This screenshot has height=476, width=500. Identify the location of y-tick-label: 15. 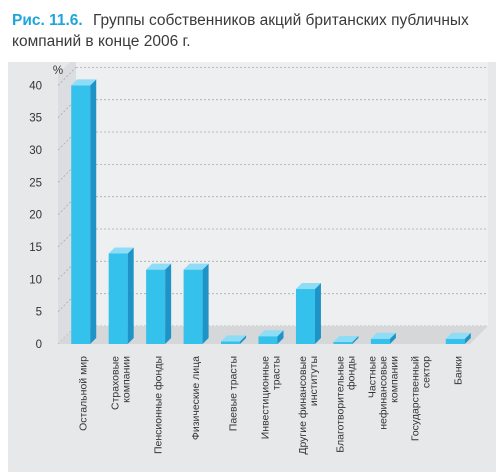
(35, 248).